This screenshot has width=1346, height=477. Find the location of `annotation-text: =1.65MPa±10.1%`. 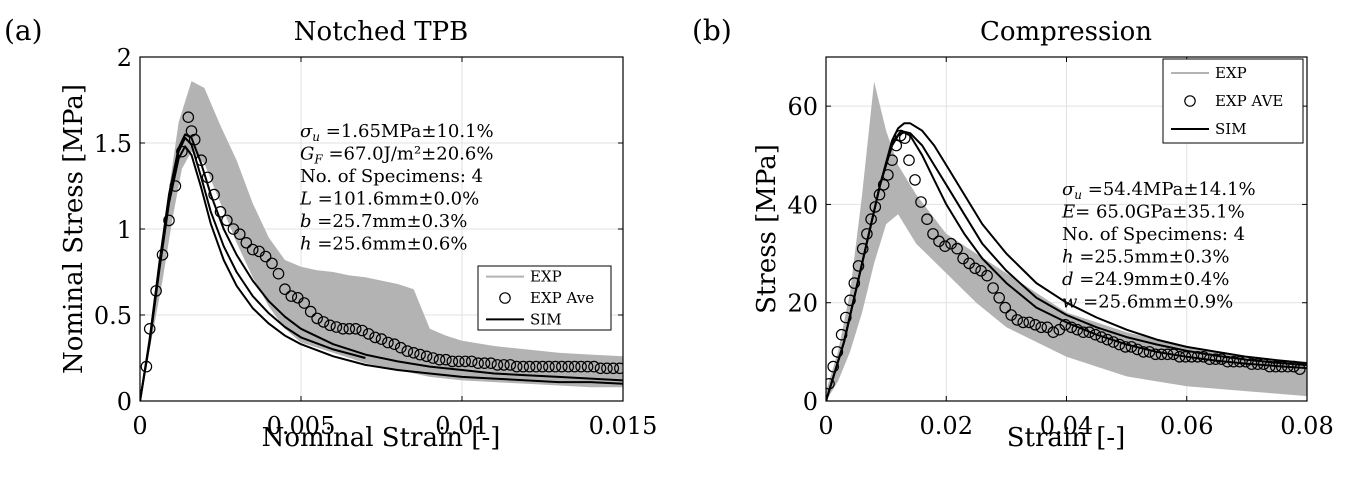

annotation-text: =1.65MPa±10.1% is located at coordinates (407, 131).